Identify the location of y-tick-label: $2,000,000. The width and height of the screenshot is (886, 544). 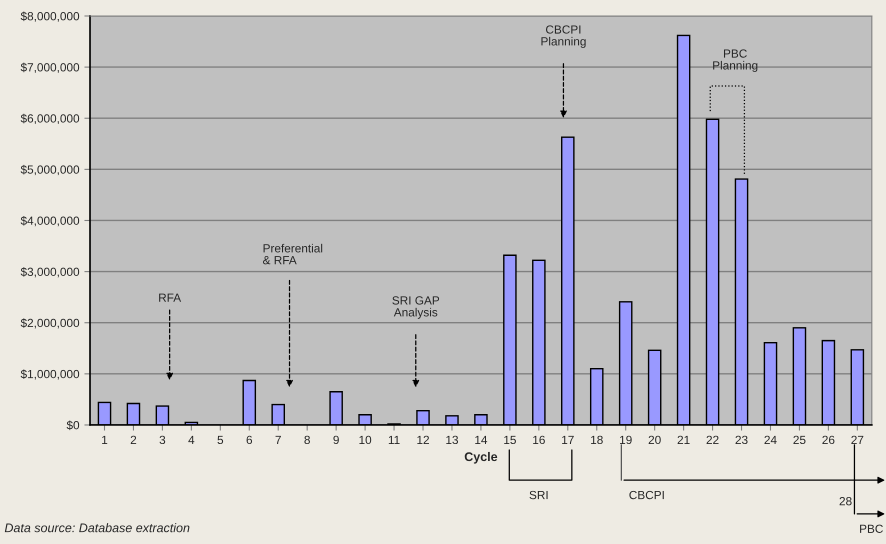
(50, 323).